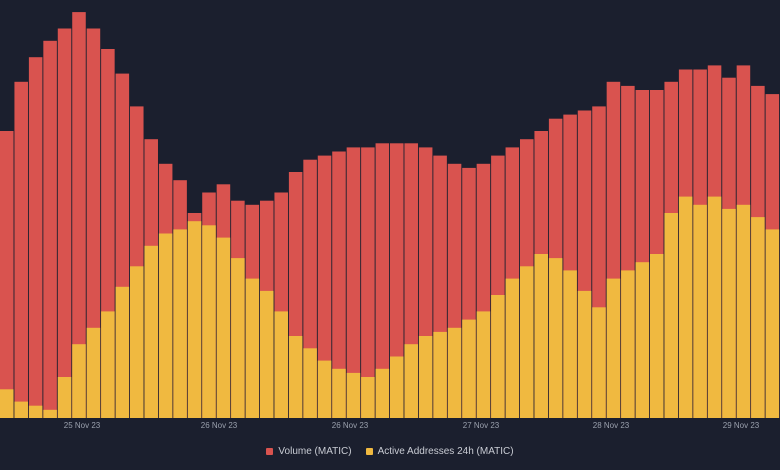  Describe the element at coordinates (611, 425) in the screenshot. I see `x-tick-label: 28 Nov 23` at that location.